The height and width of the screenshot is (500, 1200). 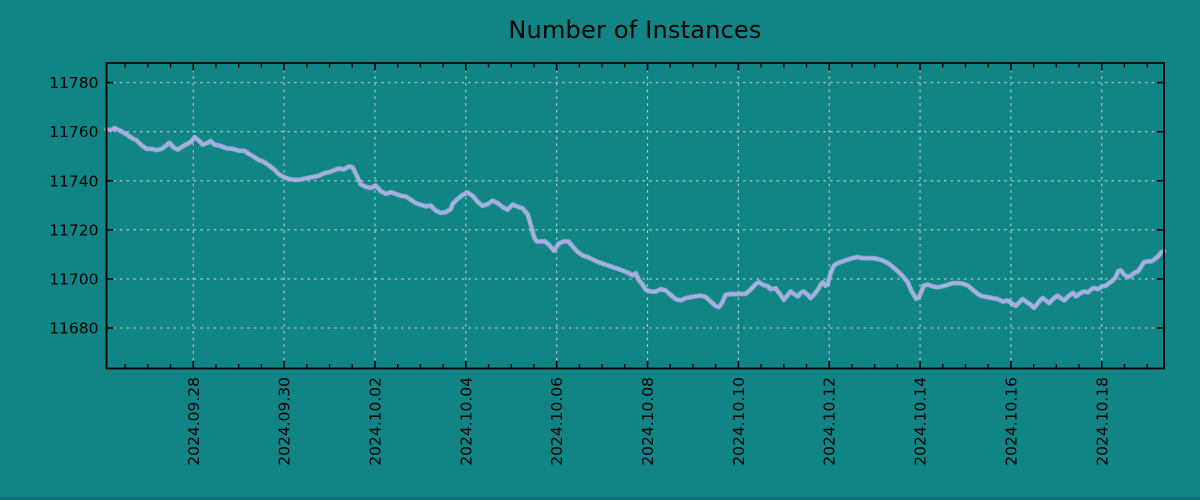 What do you see at coordinates (1011, 421) in the screenshot?
I see `x-tick-label: 2024.10.16` at bounding box center [1011, 421].